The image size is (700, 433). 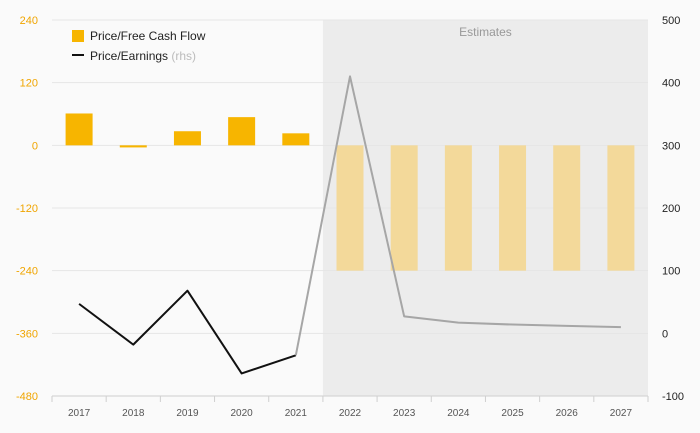 What do you see at coordinates (79, 129) in the screenshot?
I see `bar-2017` at bounding box center [79, 129].